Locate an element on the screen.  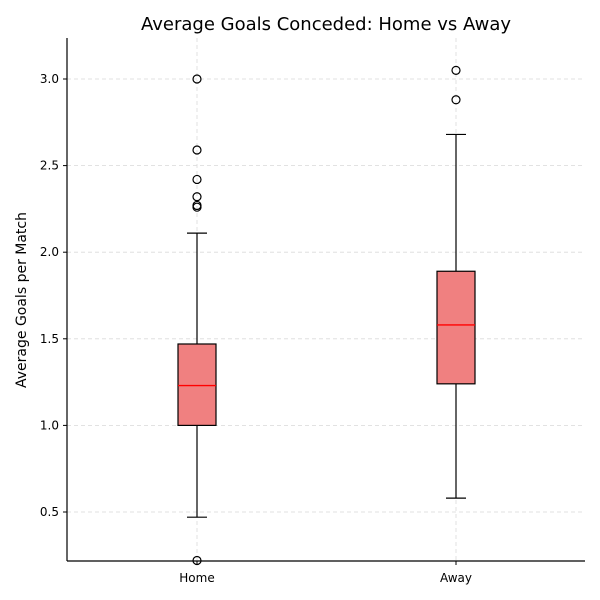
x-tick-label: Home is located at coordinates (196, 578).